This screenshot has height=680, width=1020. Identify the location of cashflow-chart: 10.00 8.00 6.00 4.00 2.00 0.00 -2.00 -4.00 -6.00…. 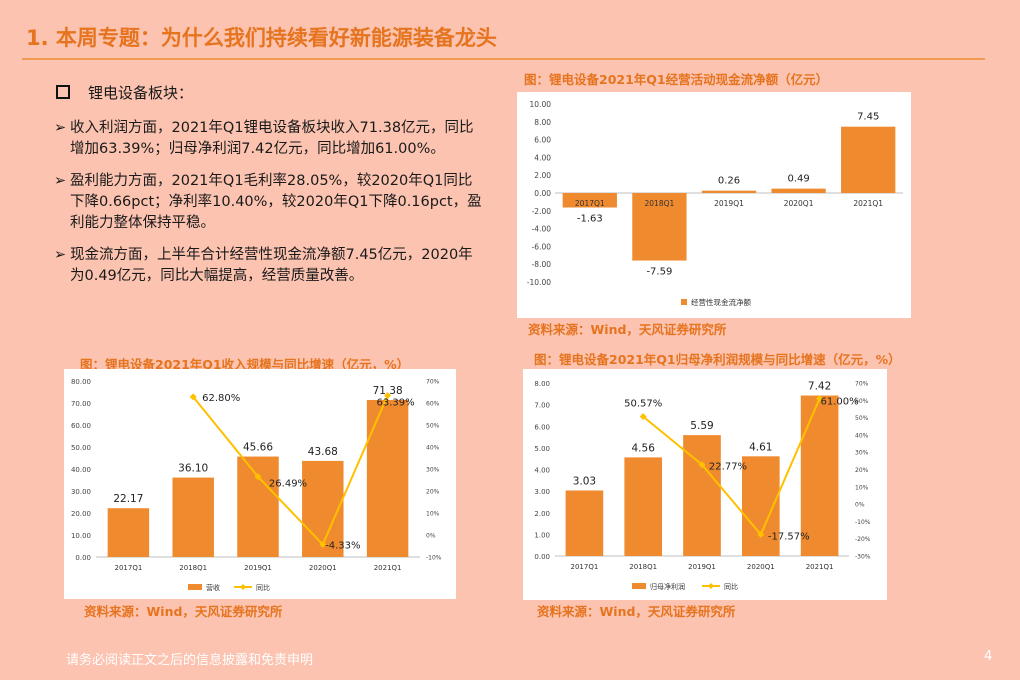
(714, 205).